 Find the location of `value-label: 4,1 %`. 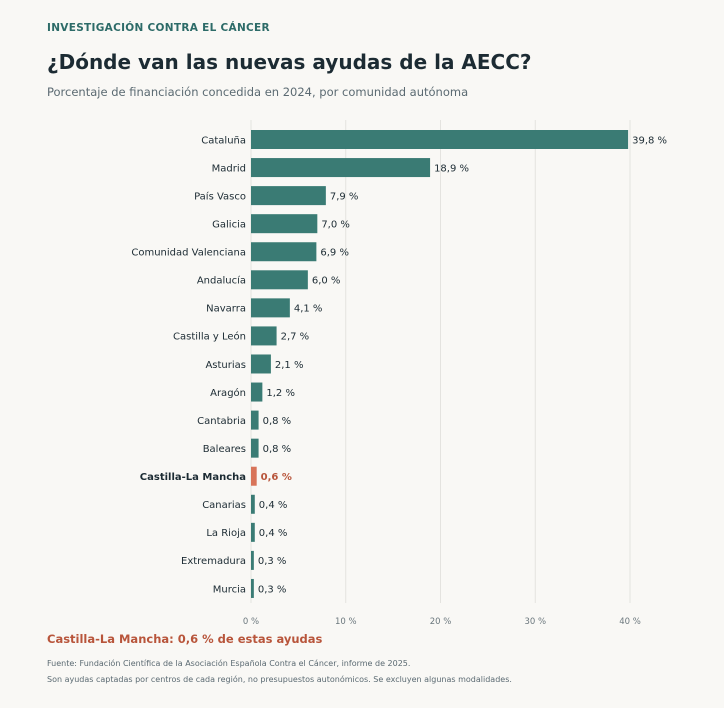

value-label: 4,1 % is located at coordinates (308, 309).